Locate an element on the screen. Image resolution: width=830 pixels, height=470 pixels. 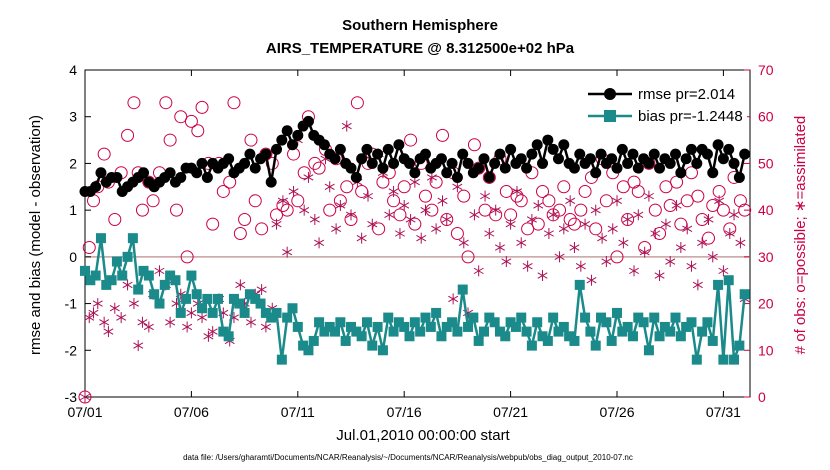
y-tick-label: 4 is located at coordinates (73, 70).